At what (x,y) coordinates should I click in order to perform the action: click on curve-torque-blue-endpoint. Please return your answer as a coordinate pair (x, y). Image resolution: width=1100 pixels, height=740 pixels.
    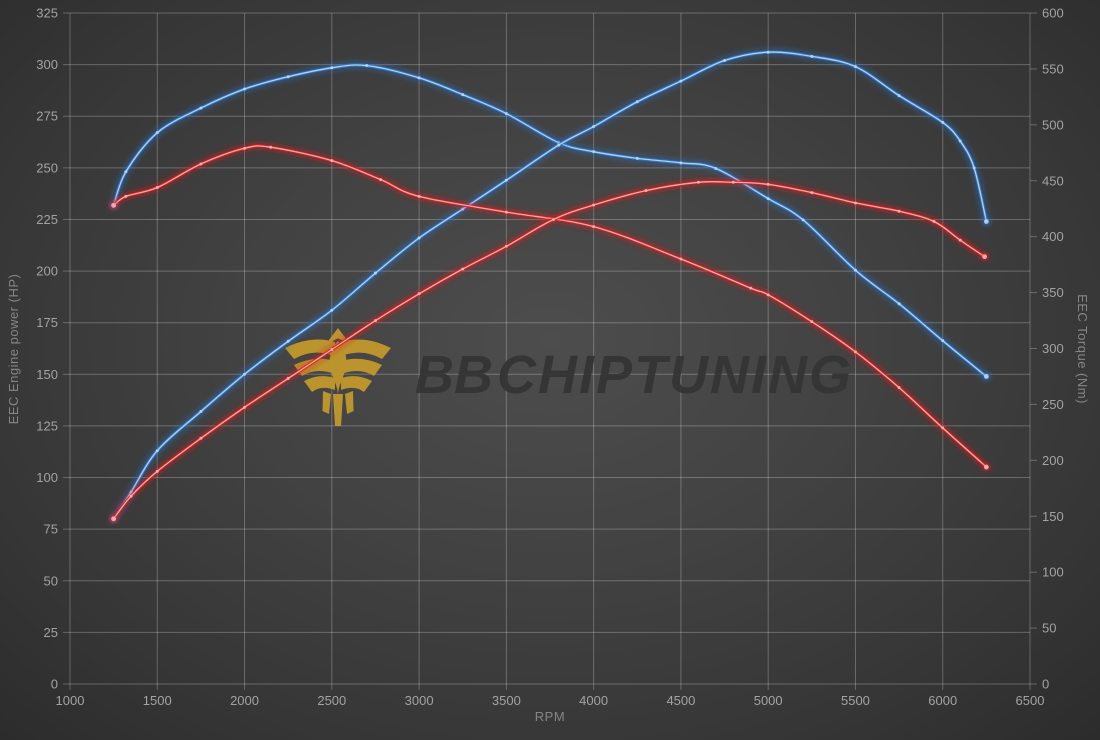
    Looking at the image, I should click on (986, 376).